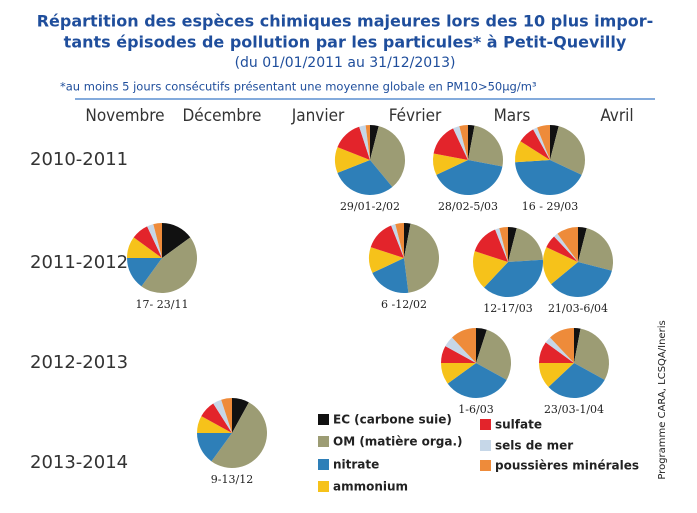 Image resolution: width=697 pixels, height=513 pixels. Describe the element at coordinates (578, 308) in the screenshot. I see `pie-label: 21/03-6/04` at that location.